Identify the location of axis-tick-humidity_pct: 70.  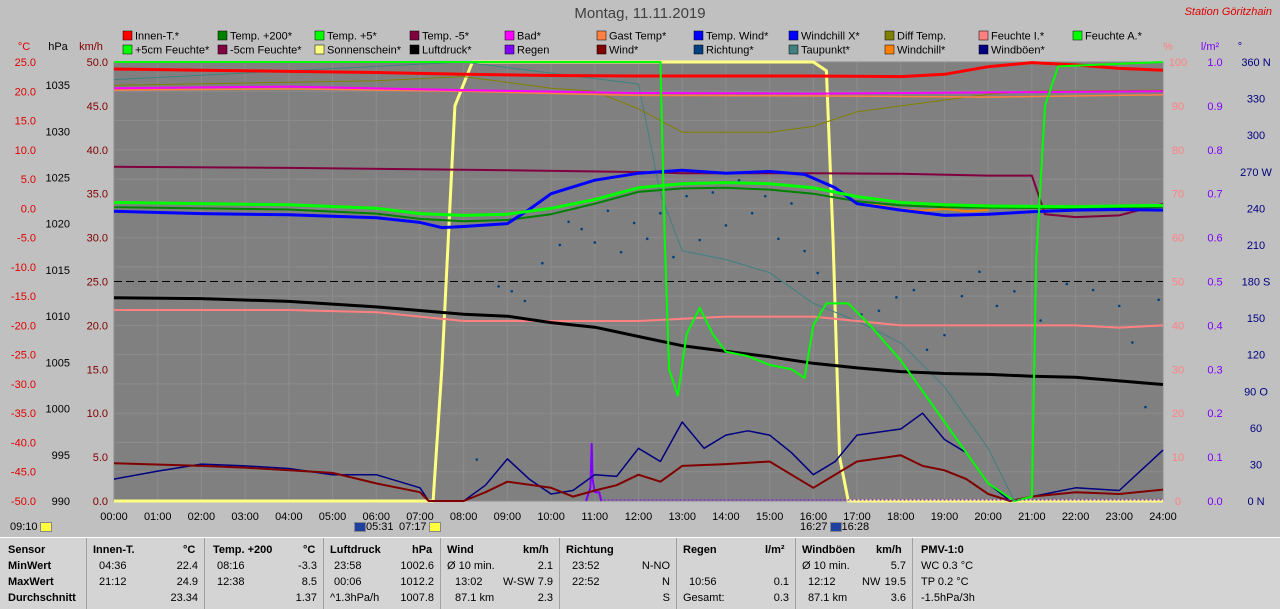
(1178, 195).